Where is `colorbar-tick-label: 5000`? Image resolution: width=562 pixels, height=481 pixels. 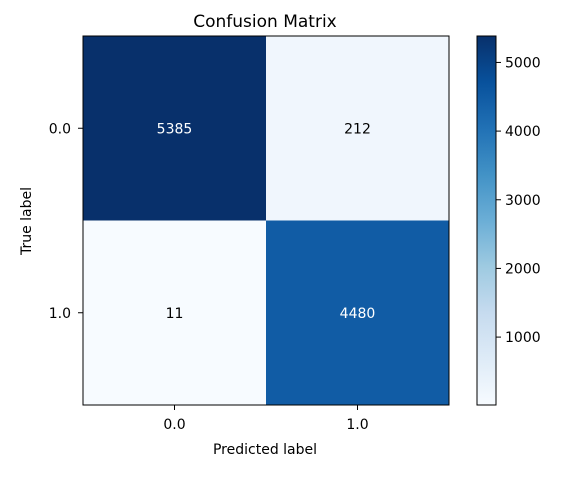
colorbar-tick-label: 5000 is located at coordinates (523, 63).